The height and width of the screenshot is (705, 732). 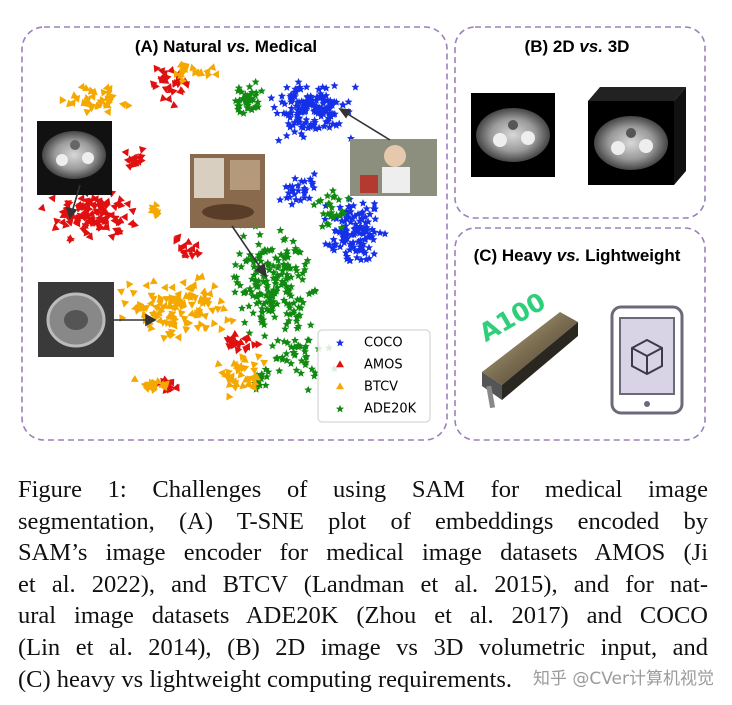 I want to click on legend-box, so click(x=374, y=376).